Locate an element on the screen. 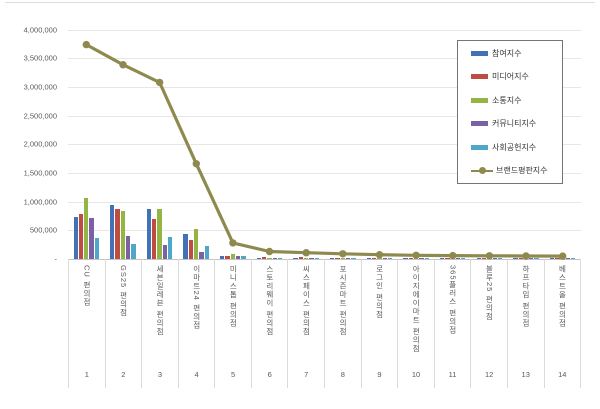  category-name-wrap: 베스트올 편의점 is located at coordinates (563, 310).